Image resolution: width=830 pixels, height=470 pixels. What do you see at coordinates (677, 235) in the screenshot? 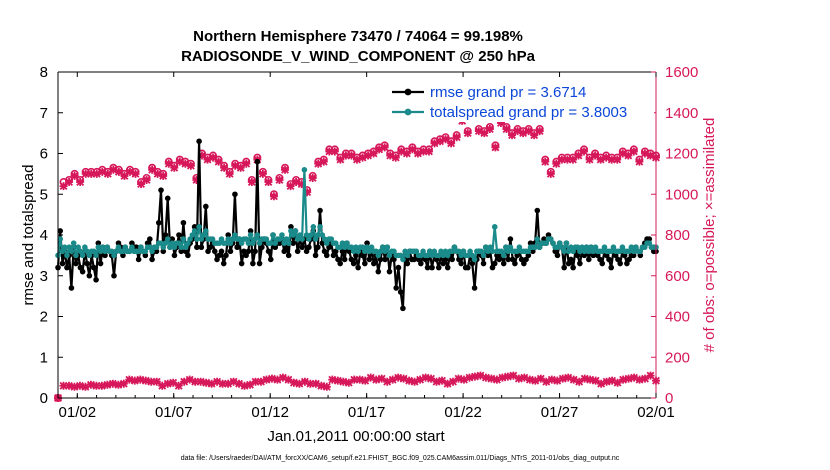
I see `y-right-tick-label: 800` at bounding box center [677, 235].